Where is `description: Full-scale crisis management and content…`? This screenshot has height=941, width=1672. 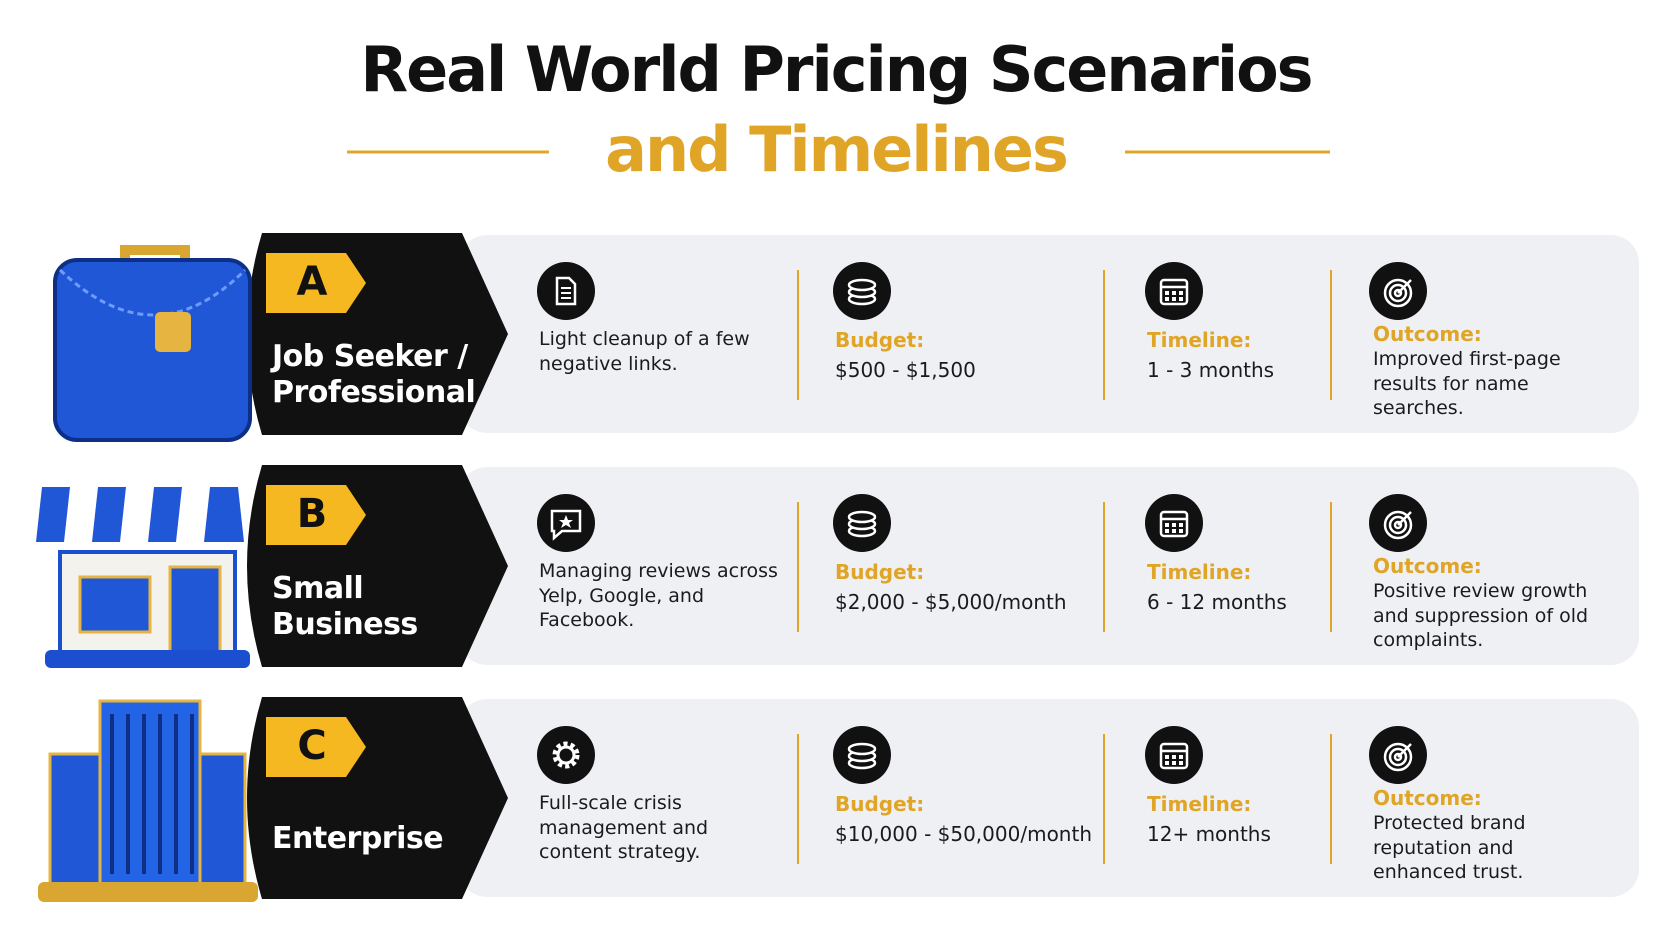 description: Full-scale crisis management and content… is located at coordinates (624, 828).